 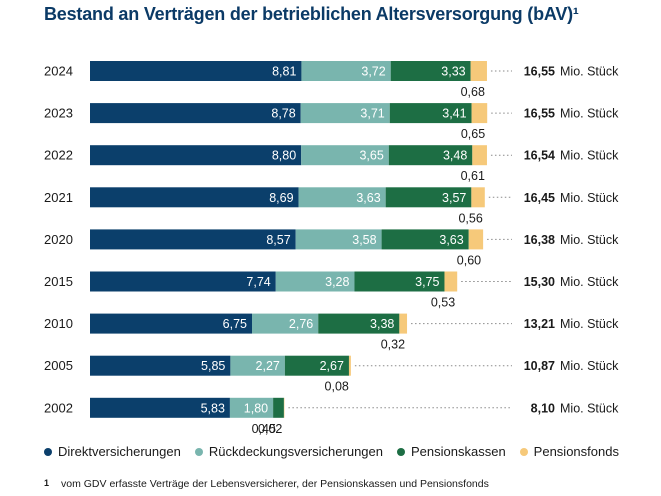 What do you see at coordinates (58, 197) in the screenshot?
I see `category-label: 2021` at bounding box center [58, 197].